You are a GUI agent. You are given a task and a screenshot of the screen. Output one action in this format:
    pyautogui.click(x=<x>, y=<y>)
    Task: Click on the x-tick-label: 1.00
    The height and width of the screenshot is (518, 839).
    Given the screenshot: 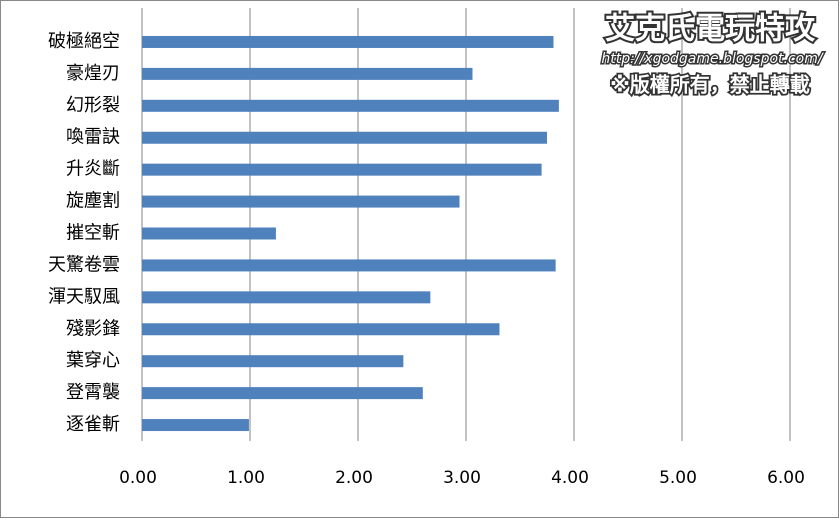 What is the action you would take?
    pyautogui.click(x=246, y=478)
    